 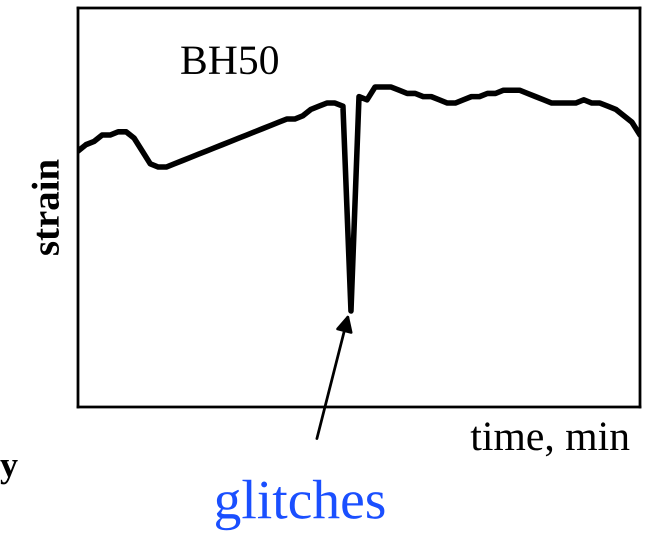 I want to click on text: glitches, so click(x=300, y=505).